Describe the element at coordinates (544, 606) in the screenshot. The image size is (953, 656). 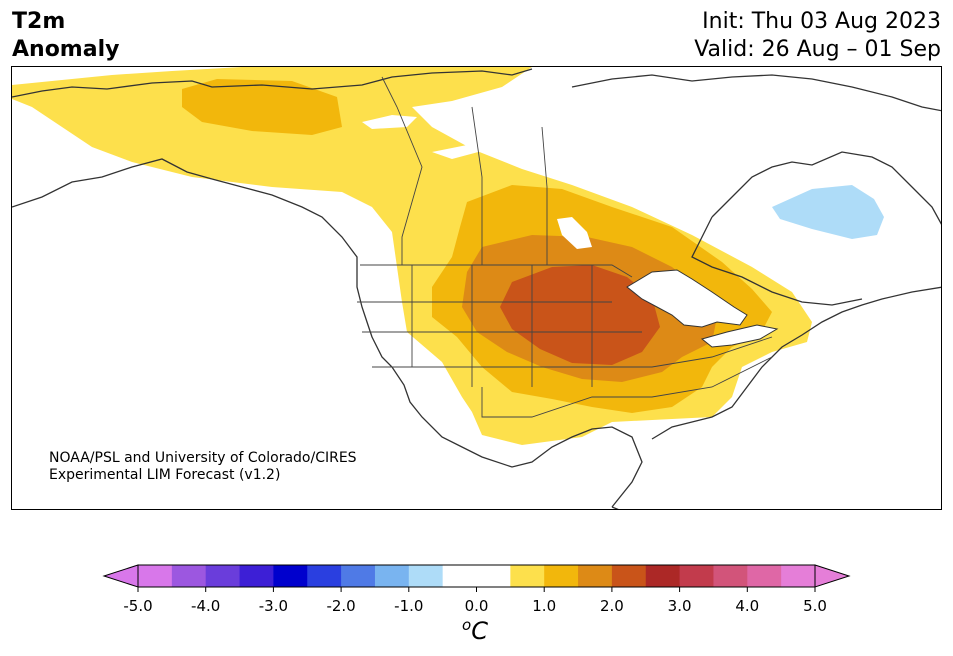
I see `colorbar-tick-label: 1.0` at that location.